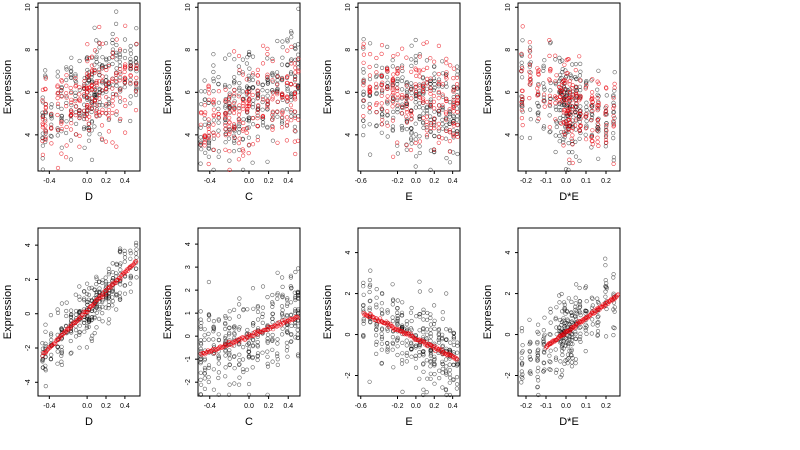 The height and width of the screenshot is (450, 800). I want to click on y-tick-label: 3, so click(188, 267).